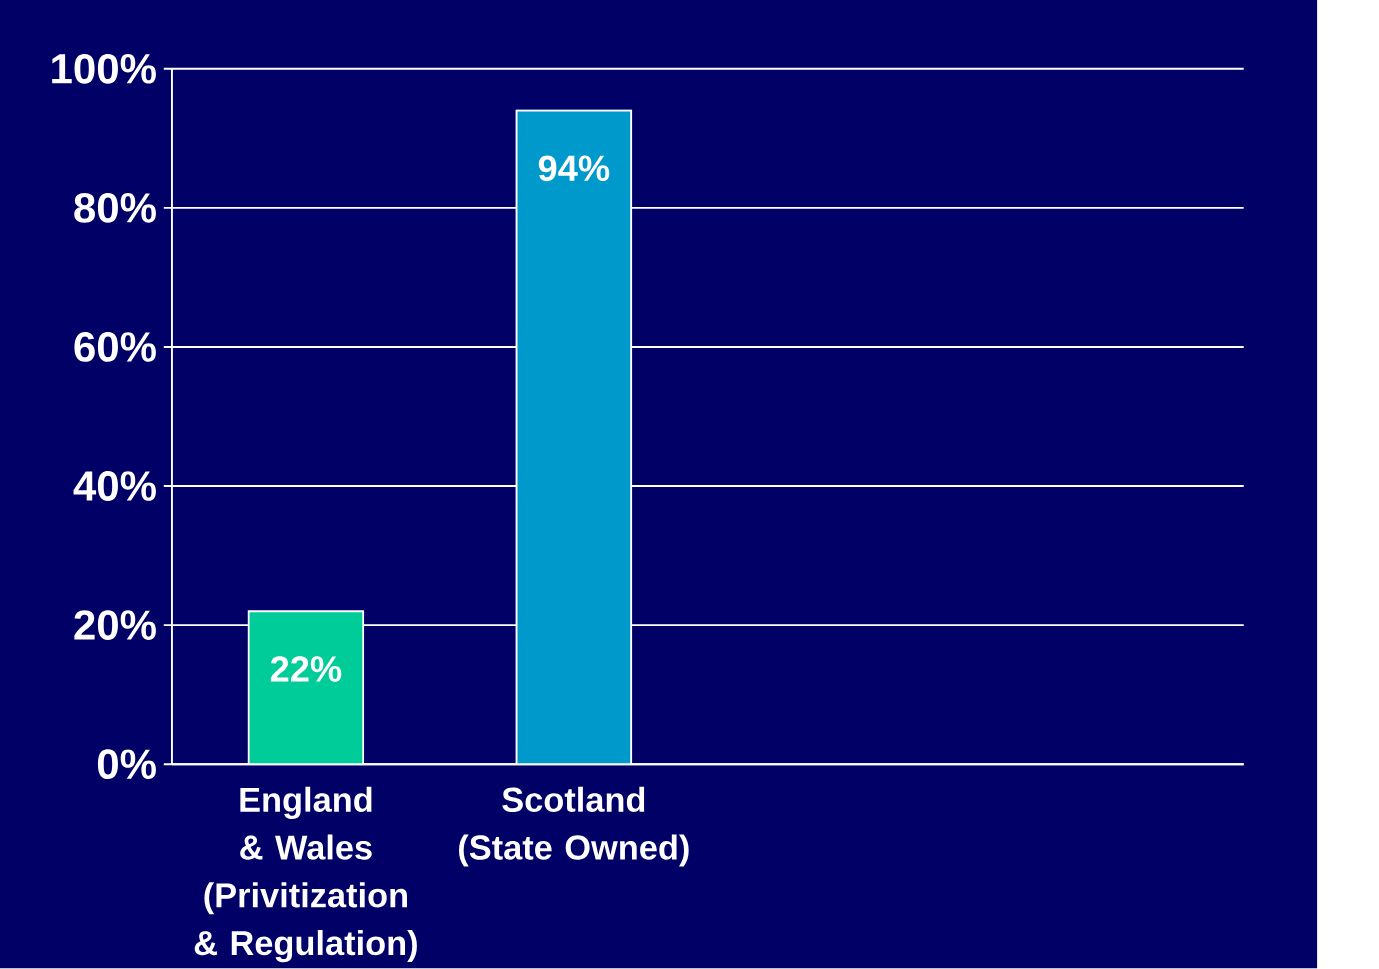 This screenshot has height=969, width=1379. What do you see at coordinates (306, 669) in the screenshot?
I see `data-label: 22%` at bounding box center [306, 669].